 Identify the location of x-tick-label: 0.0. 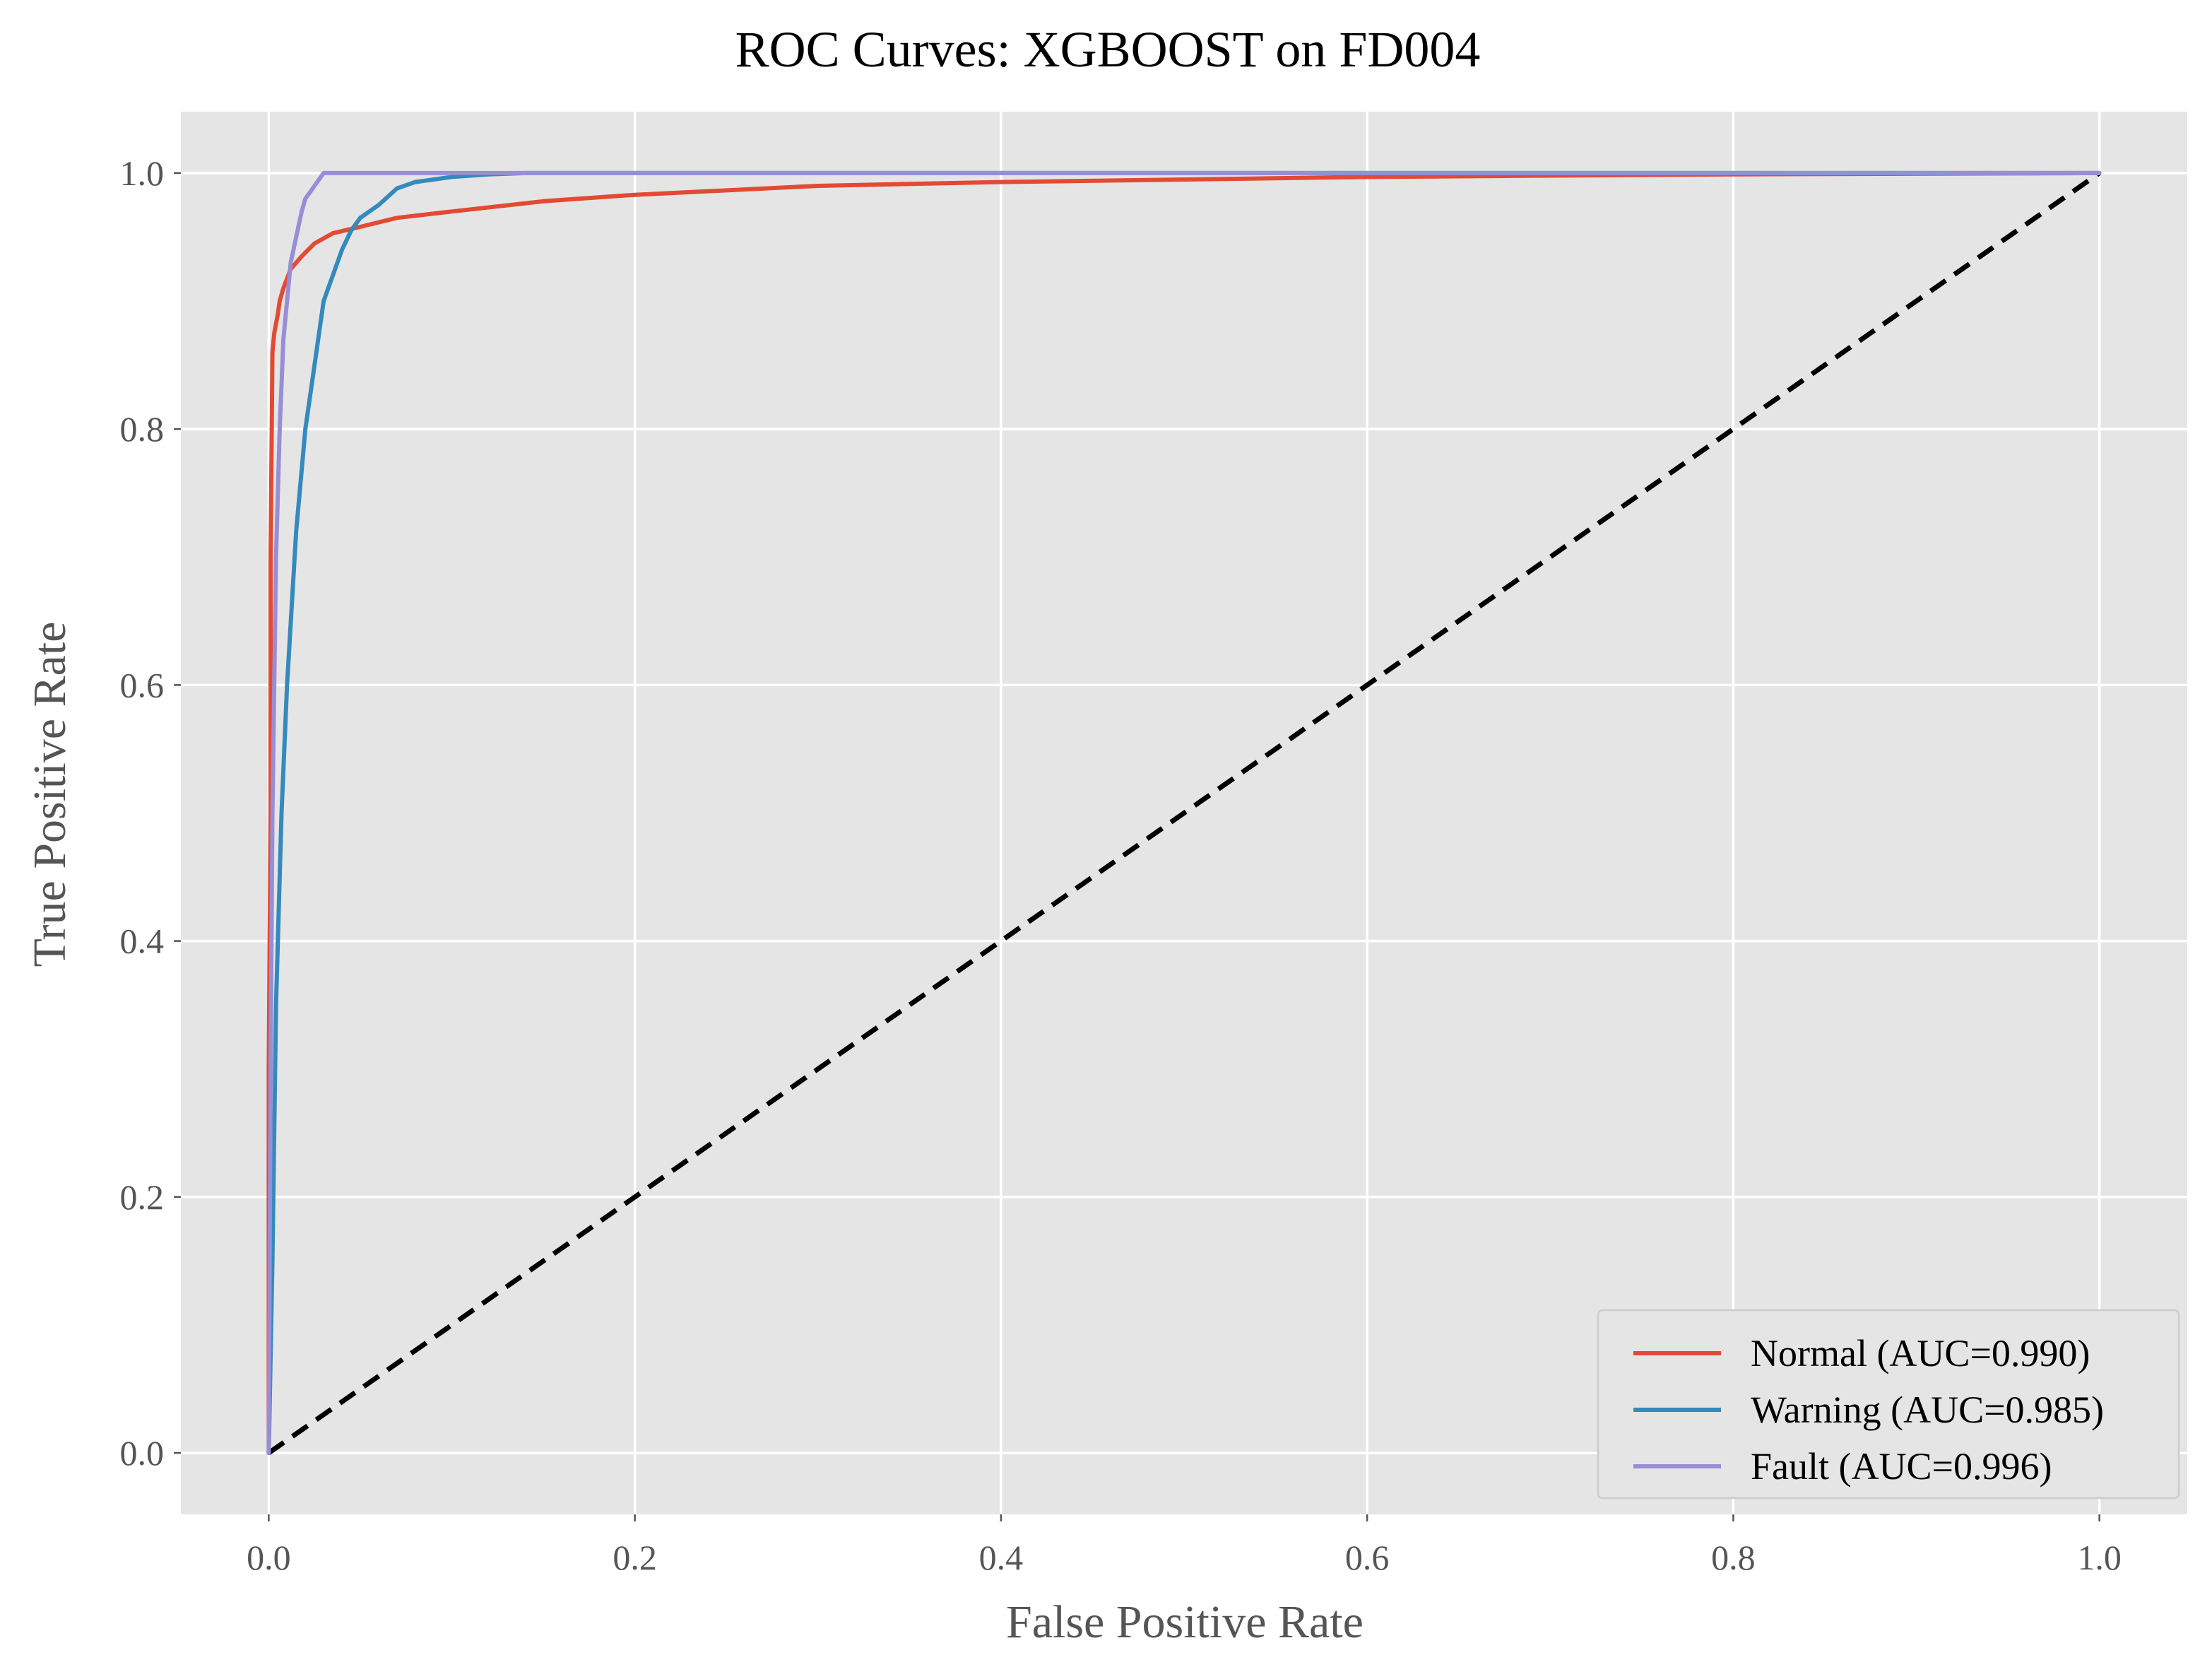
(269, 1558).